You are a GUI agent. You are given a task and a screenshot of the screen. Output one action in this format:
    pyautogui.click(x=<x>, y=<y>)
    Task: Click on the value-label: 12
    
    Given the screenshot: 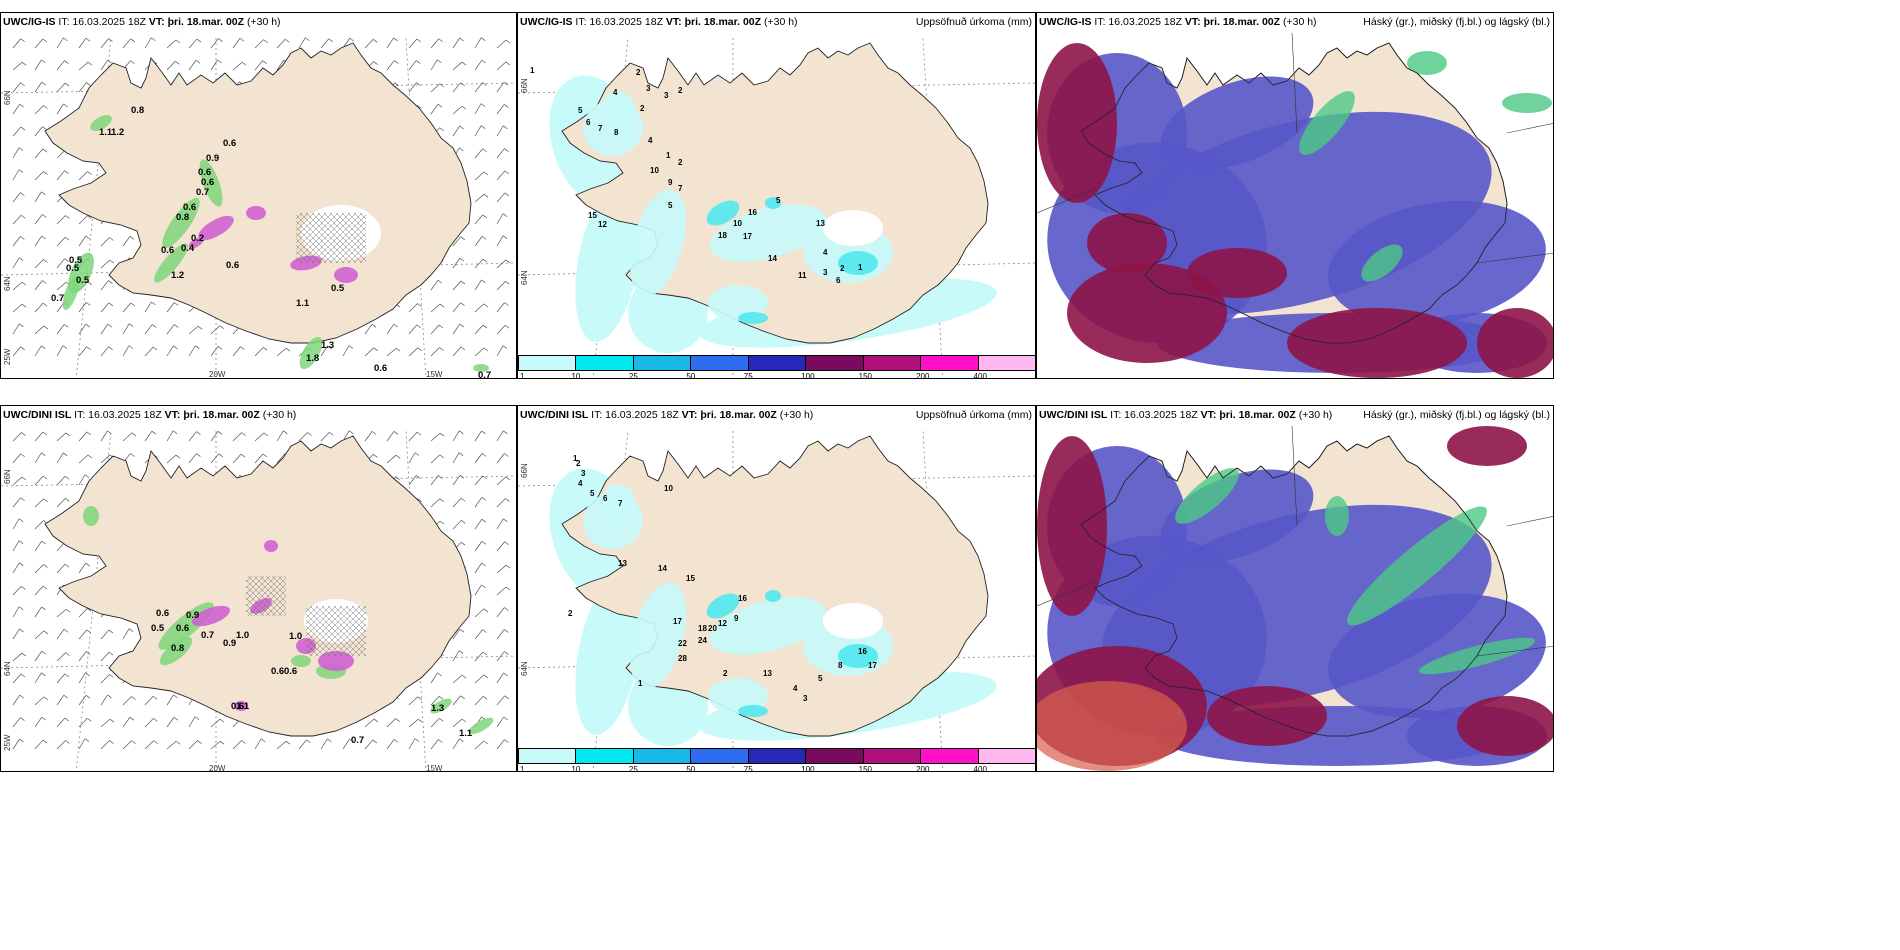 What is the action you would take?
    pyautogui.click(x=722, y=623)
    